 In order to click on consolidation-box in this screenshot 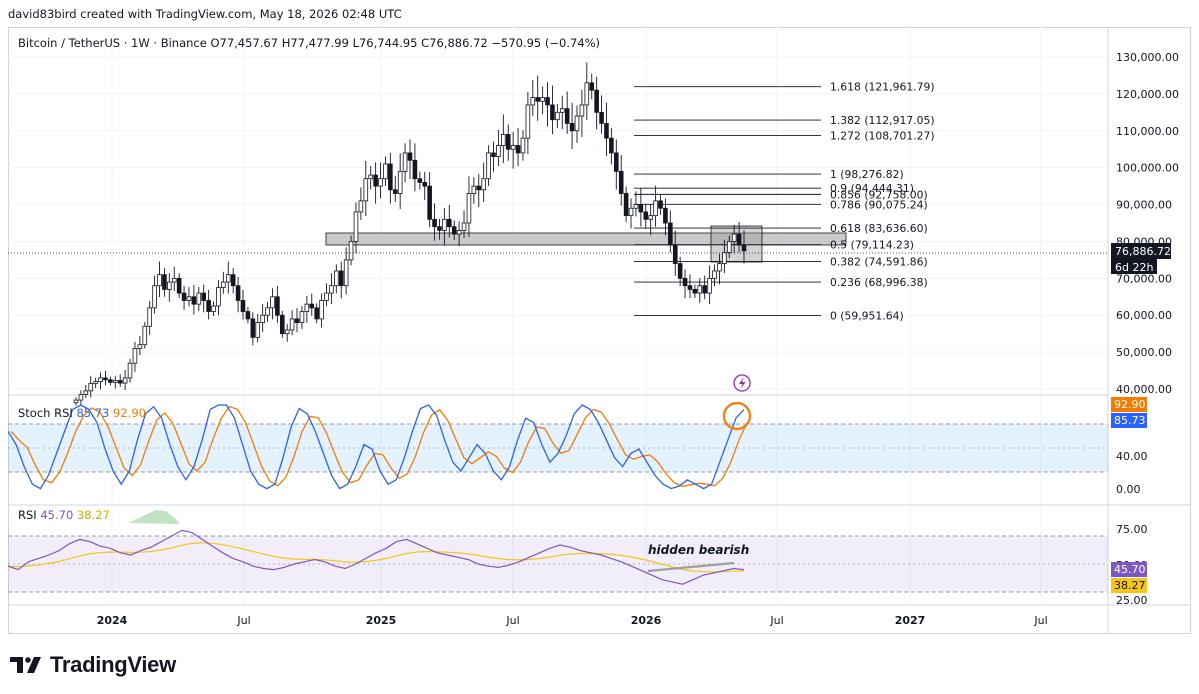, I will do `click(736, 244)`.